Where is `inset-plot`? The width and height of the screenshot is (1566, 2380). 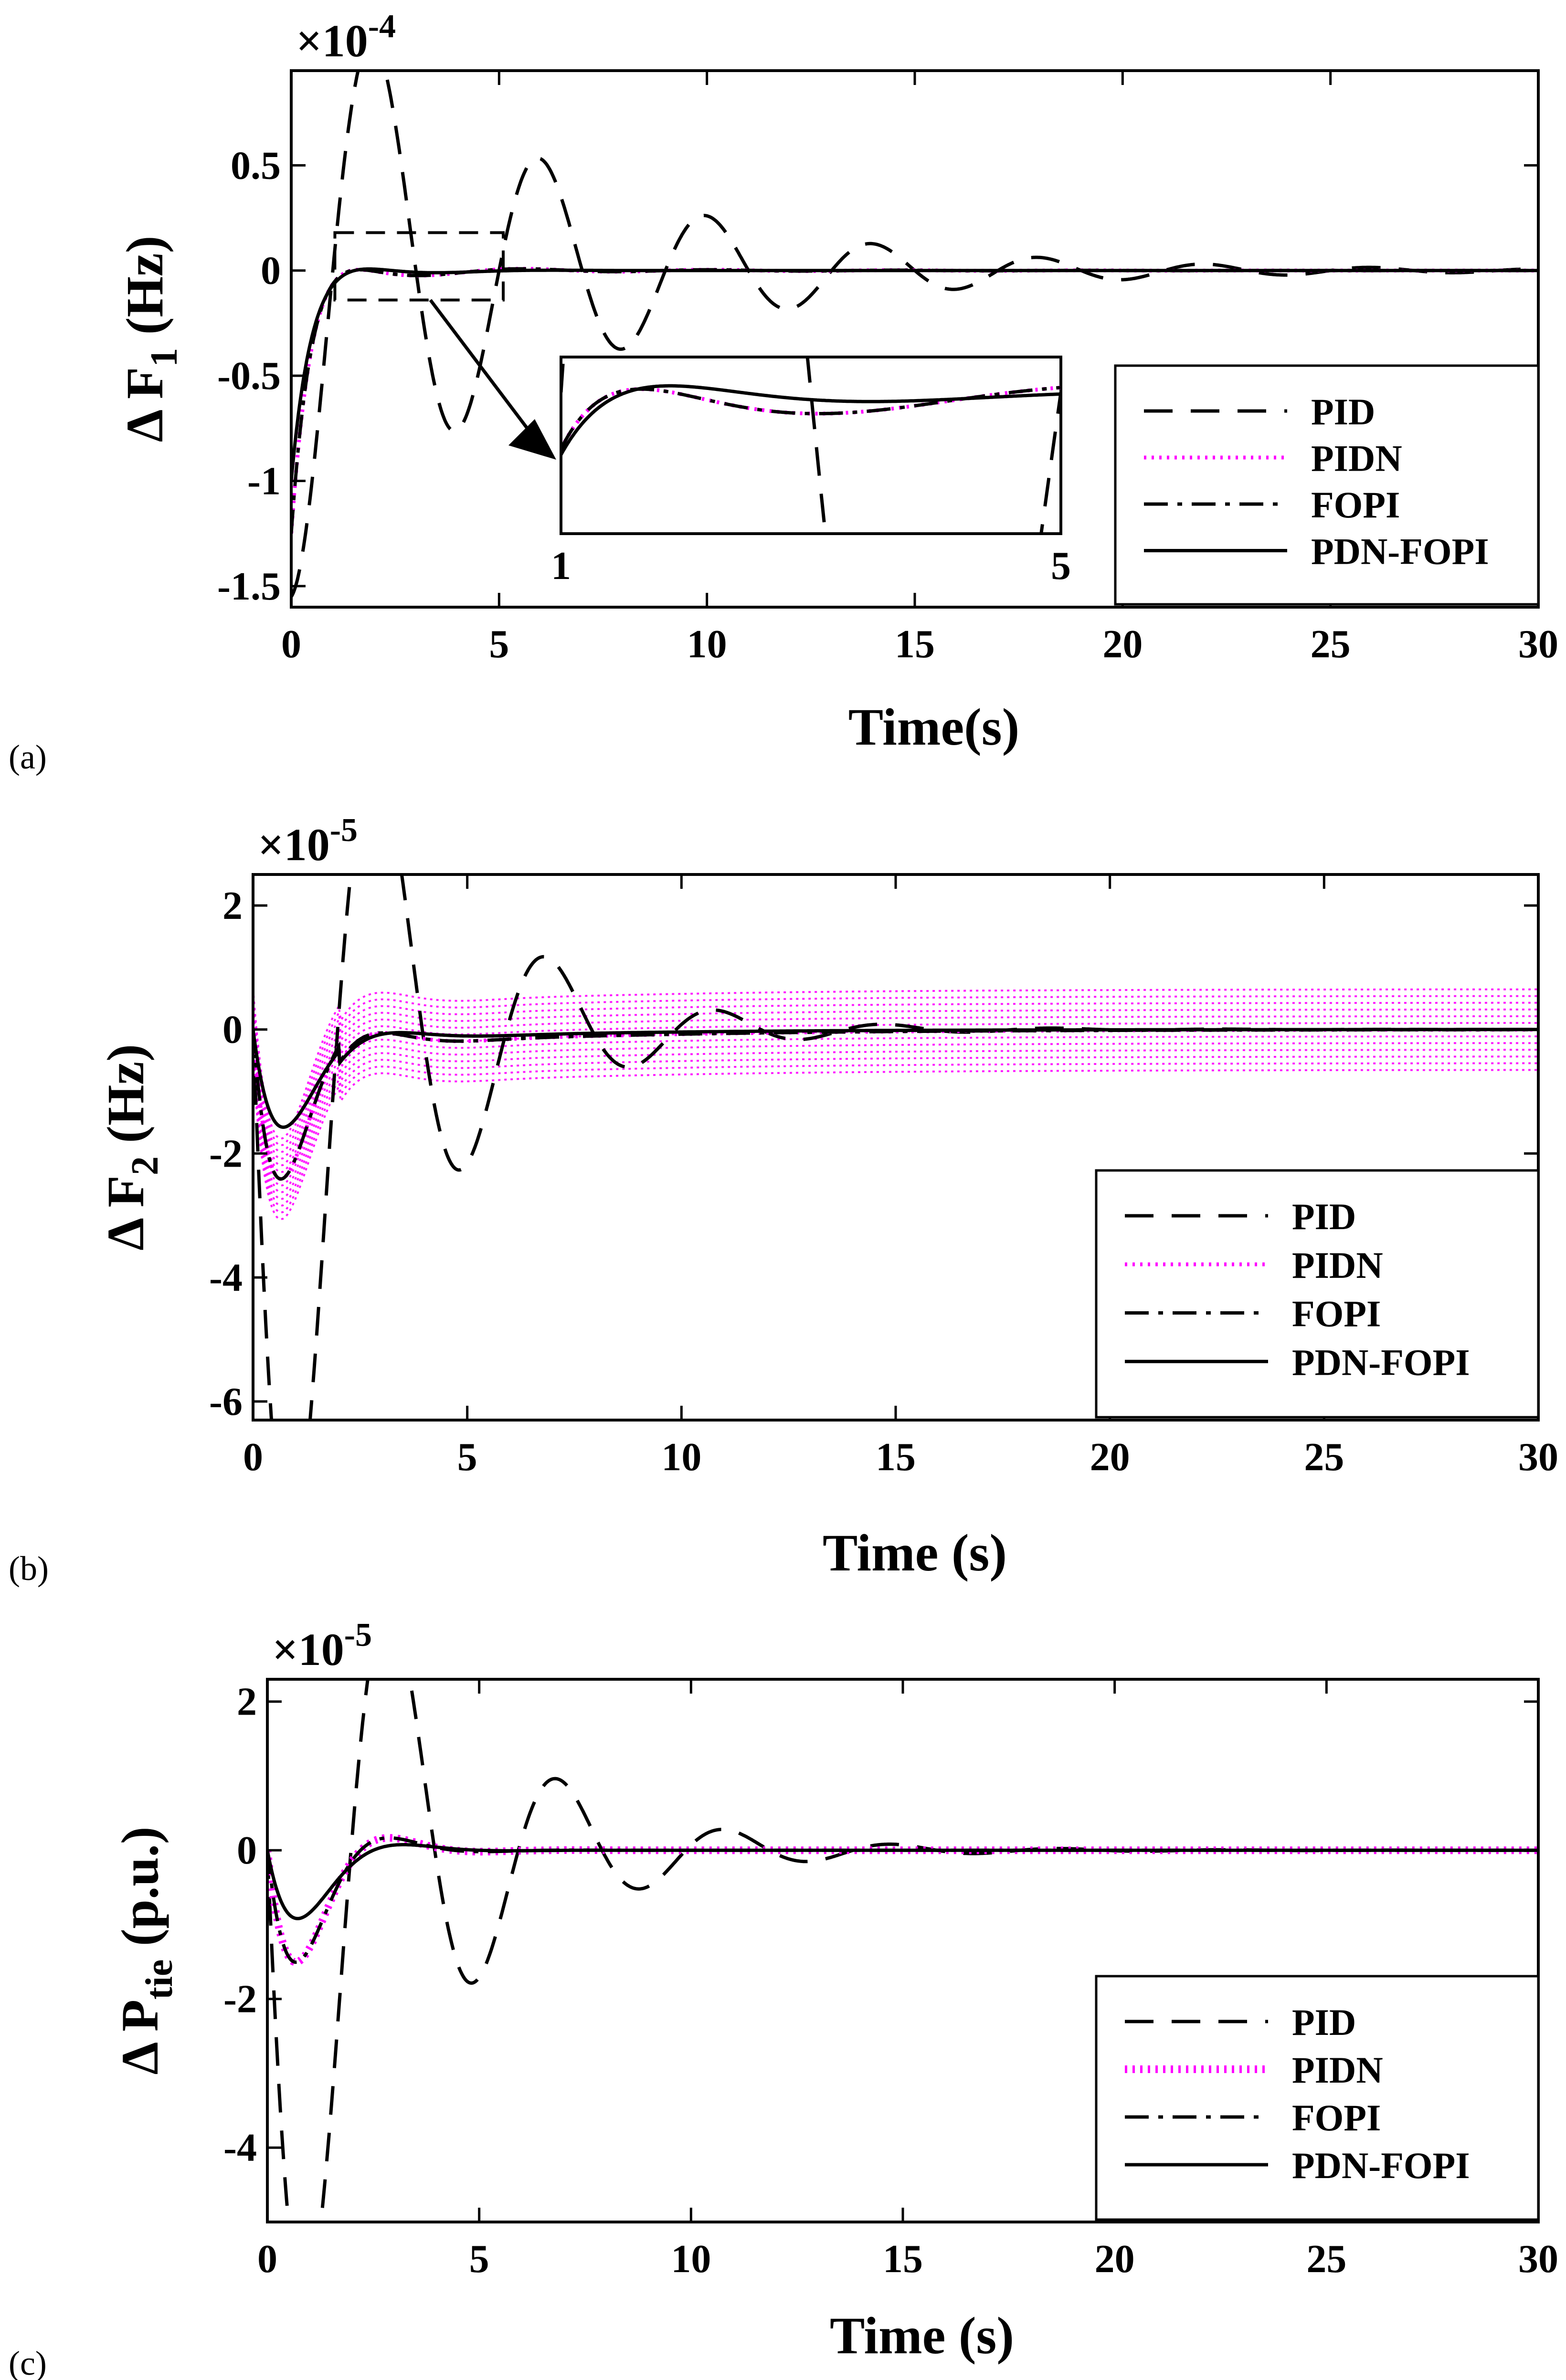 inset-plot is located at coordinates (811, 445).